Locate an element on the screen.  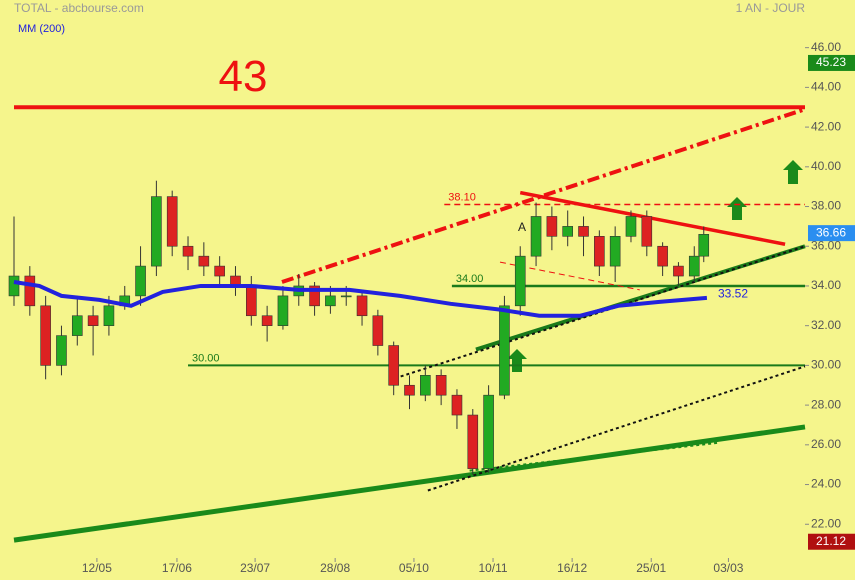
x-tick-label: 28/08 is located at coordinates (335, 568).